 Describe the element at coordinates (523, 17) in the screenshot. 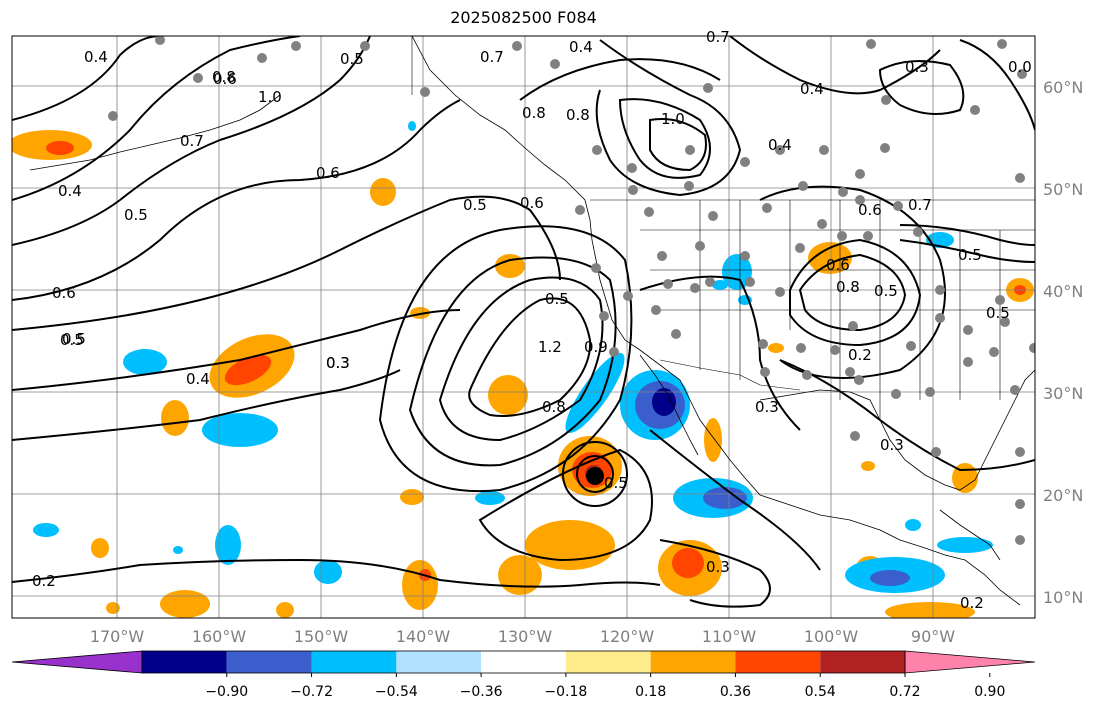

I see `map-title: 2025082500 F084` at that location.